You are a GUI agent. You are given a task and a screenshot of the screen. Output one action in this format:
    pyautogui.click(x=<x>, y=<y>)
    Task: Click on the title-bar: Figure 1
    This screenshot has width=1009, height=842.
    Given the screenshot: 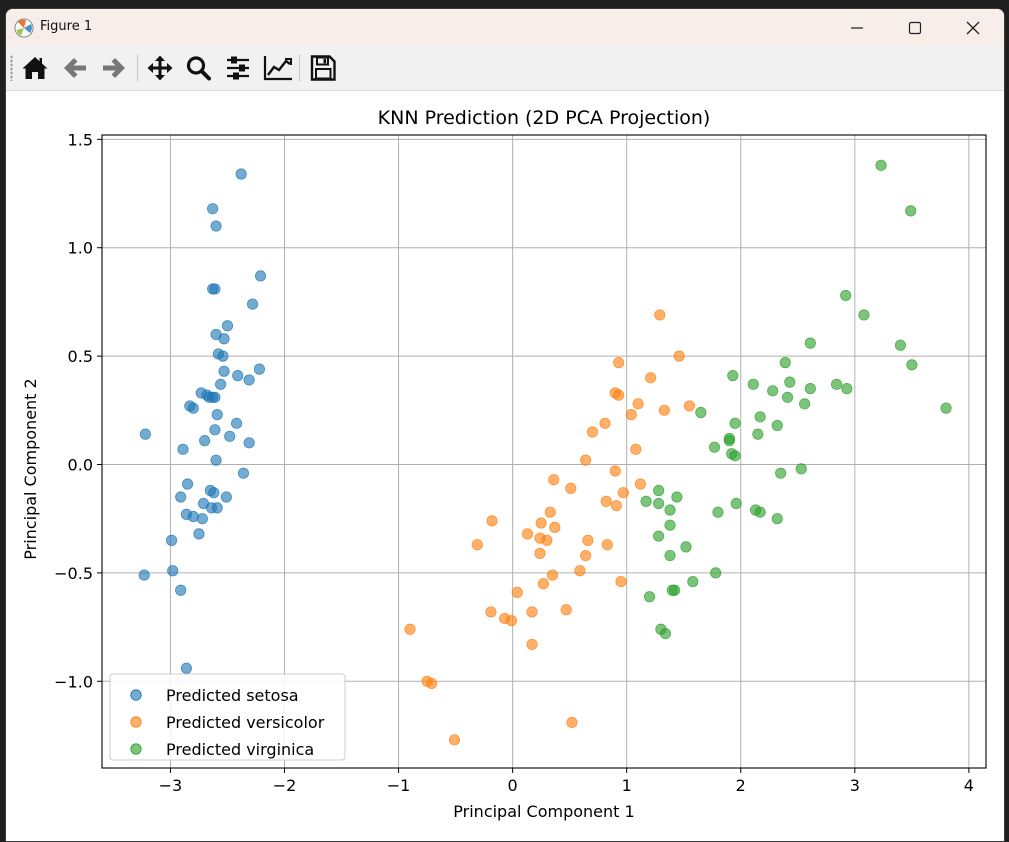 What is the action you would take?
    pyautogui.click(x=505, y=27)
    